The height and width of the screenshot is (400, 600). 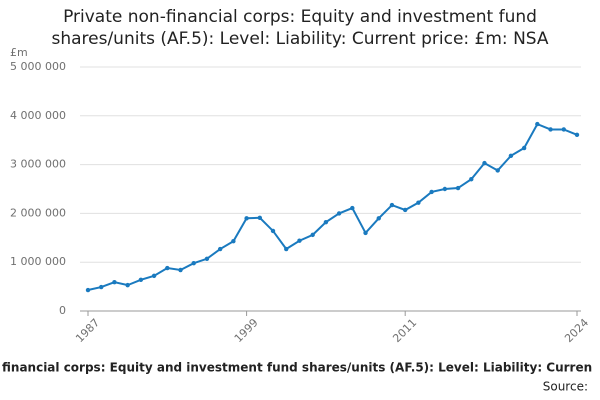 I want to click on x-tick-label: 2024, so click(x=576, y=330).